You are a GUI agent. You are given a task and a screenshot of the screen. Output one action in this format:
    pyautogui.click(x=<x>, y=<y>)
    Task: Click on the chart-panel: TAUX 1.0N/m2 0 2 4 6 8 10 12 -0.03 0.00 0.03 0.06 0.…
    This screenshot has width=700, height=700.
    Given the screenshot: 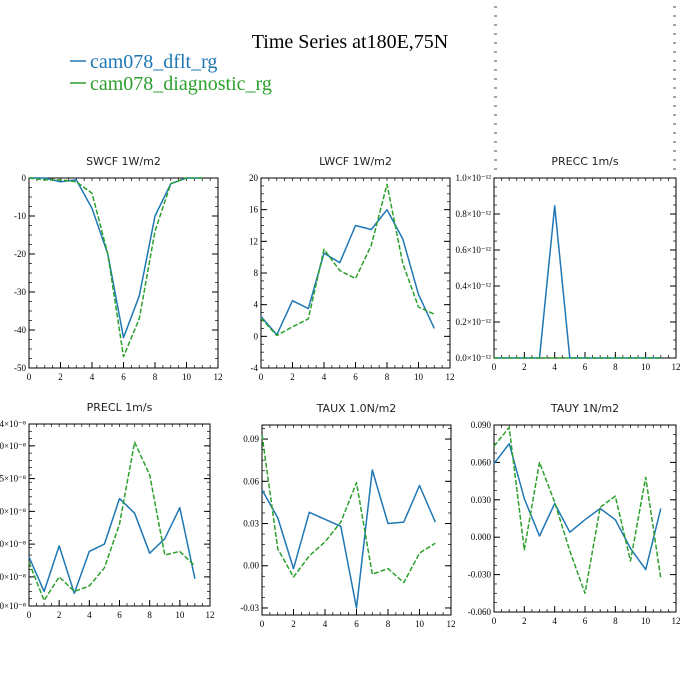 What is the action you would take?
    pyautogui.click(x=347, y=515)
    